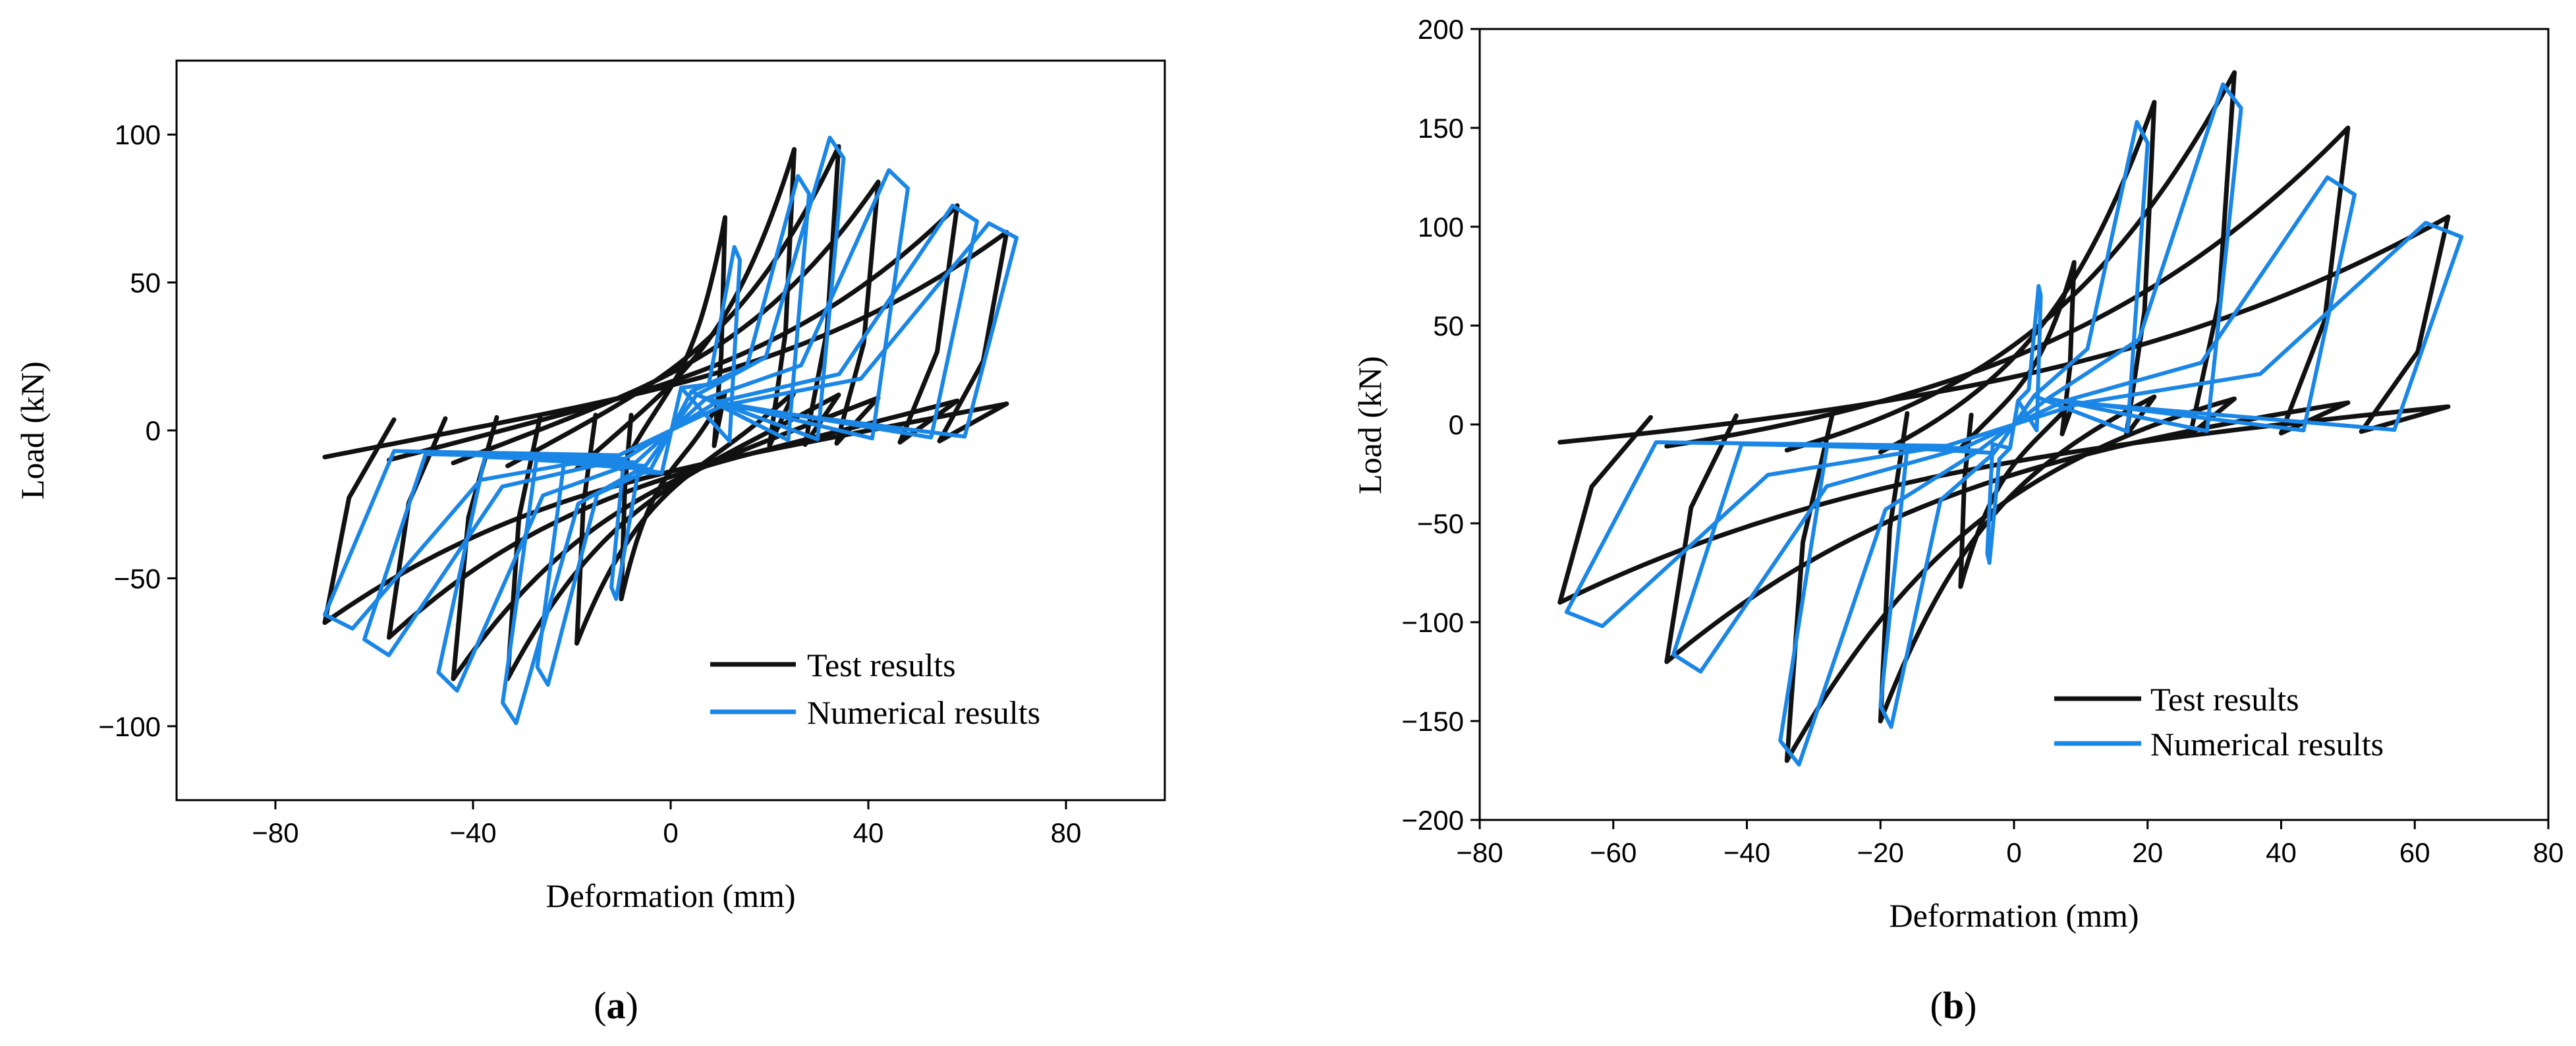 The height and width of the screenshot is (1046, 2576). I want to click on y-tick-label: −150, so click(1432, 721).